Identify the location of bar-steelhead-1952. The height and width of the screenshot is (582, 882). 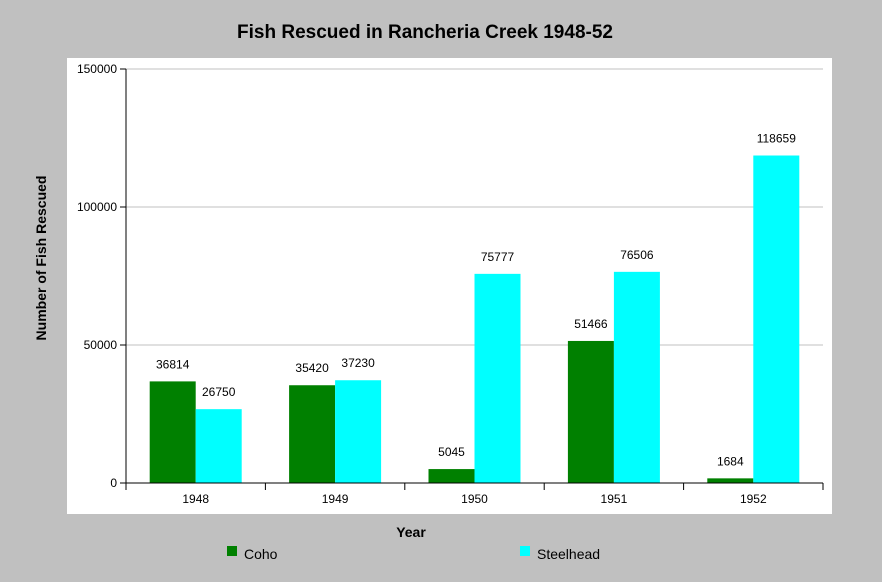
(776, 319).